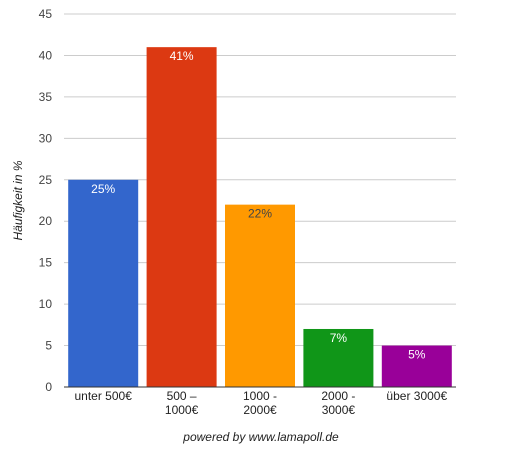  Describe the element at coordinates (46, 55) in the screenshot. I see `y-tick-label: 40` at that location.